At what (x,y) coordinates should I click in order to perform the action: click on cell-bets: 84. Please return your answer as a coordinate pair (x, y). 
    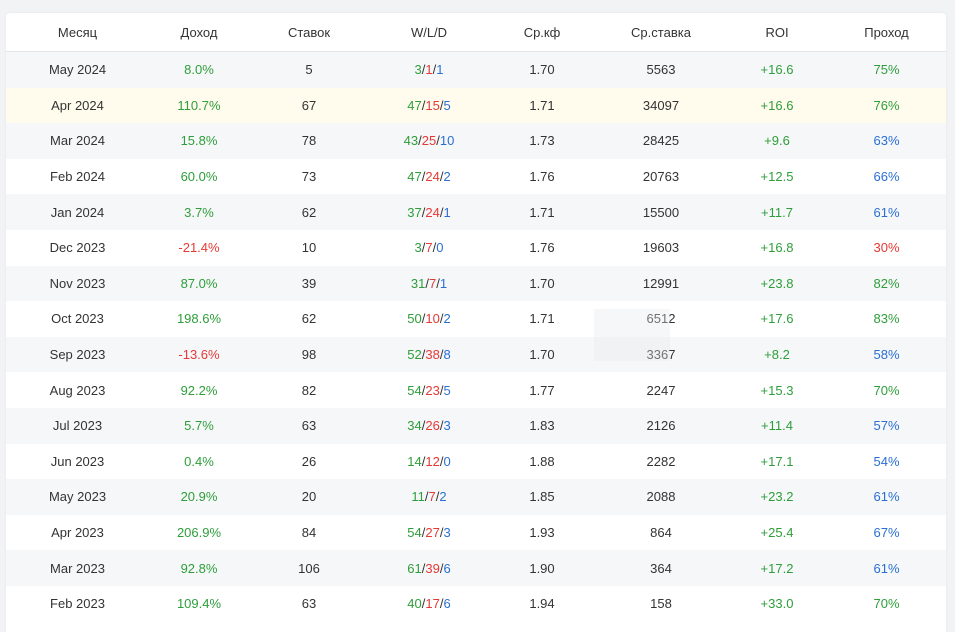
    Looking at the image, I should click on (309, 533).